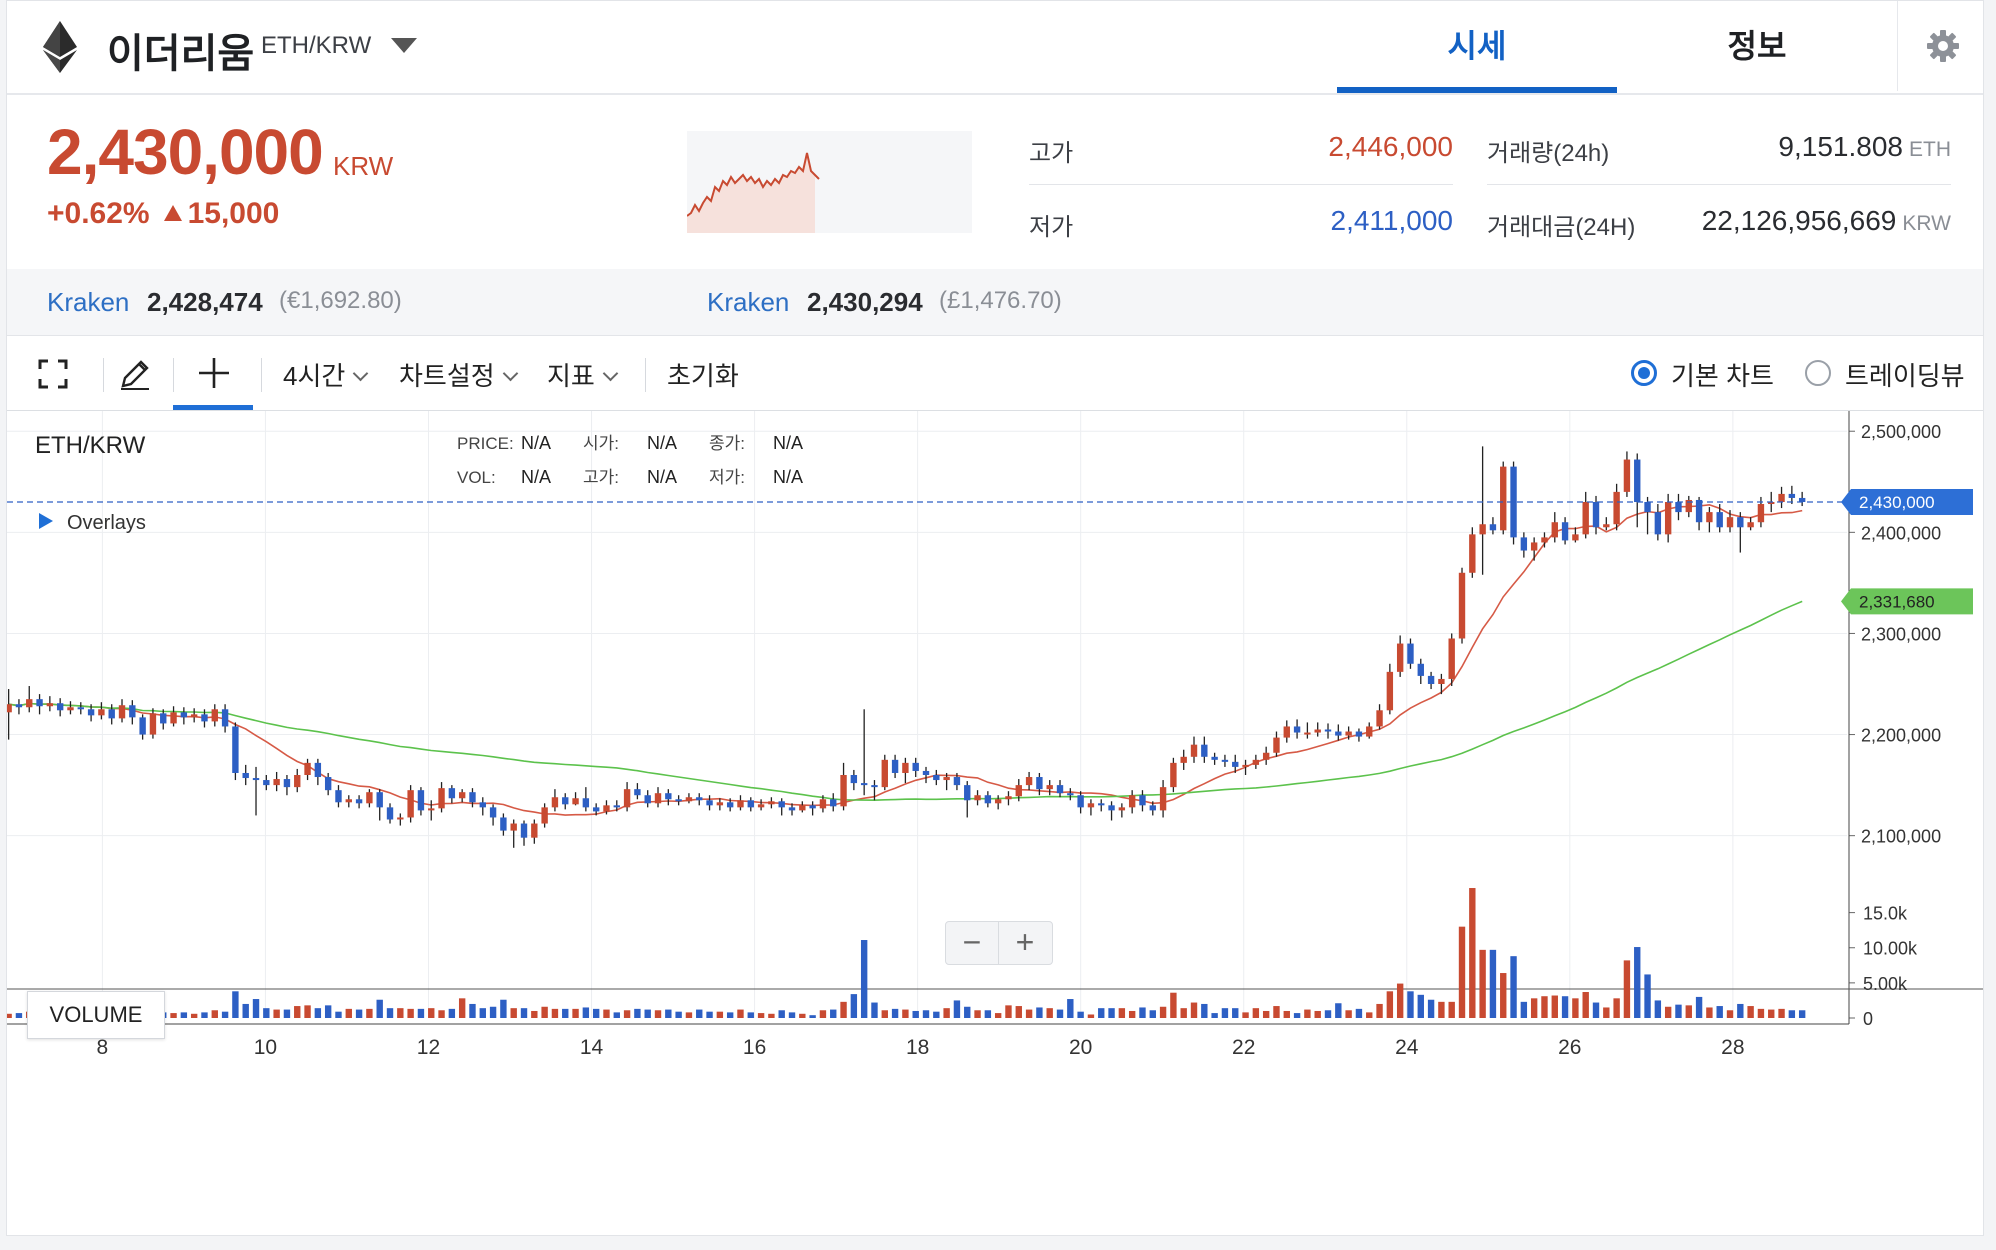 Image resolution: width=1996 pixels, height=1250 pixels. What do you see at coordinates (583, 374) in the screenshot?
I see `indicators-dropdown: 지표` at bounding box center [583, 374].